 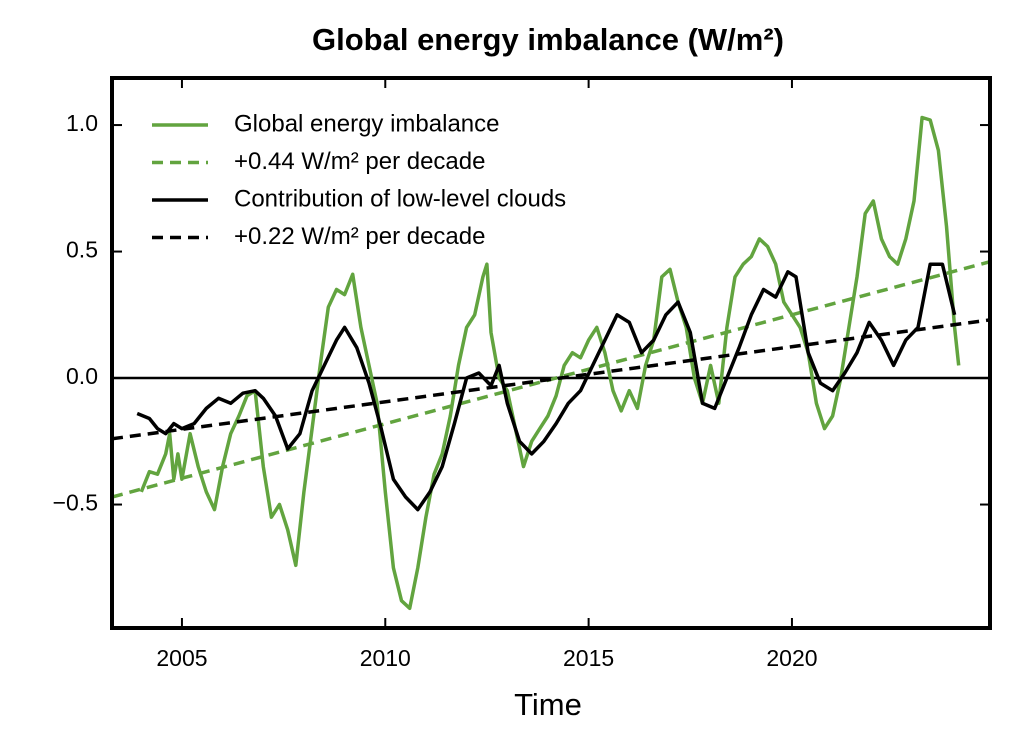 I want to click on legend-label: +0.44 W/m² per decade, so click(x=359, y=161).